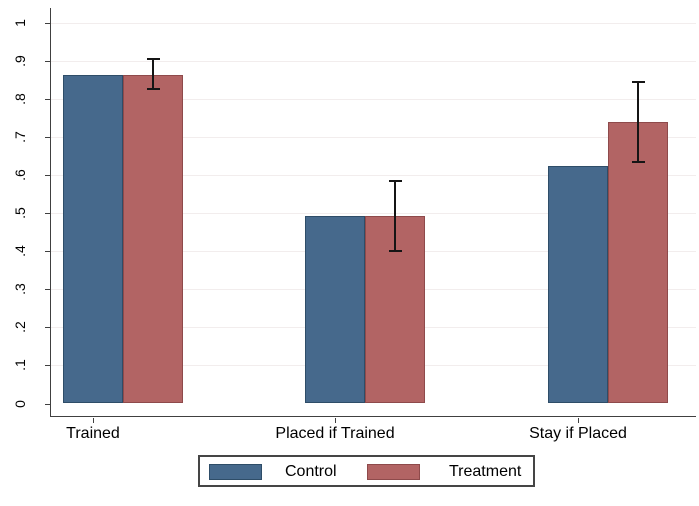 Image resolution: width=699 pixels, height=506 pixels. I want to click on y-tick-label: .5, so click(20, 213).